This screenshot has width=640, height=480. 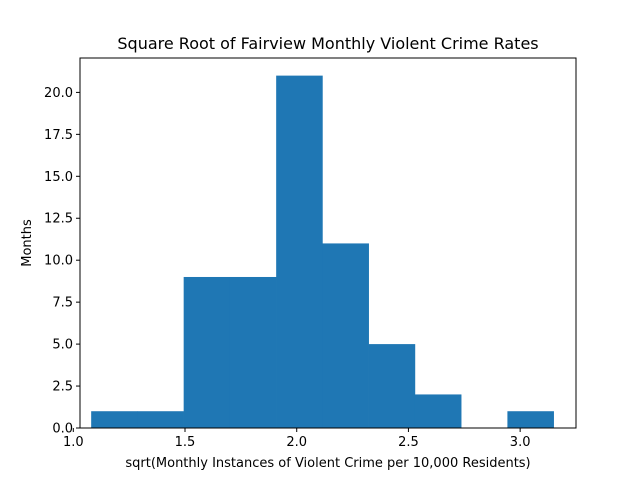 What do you see at coordinates (296, 442) in the screenshot?
I see `x-tick-label: 2.0` at bounding box center [296, 442].